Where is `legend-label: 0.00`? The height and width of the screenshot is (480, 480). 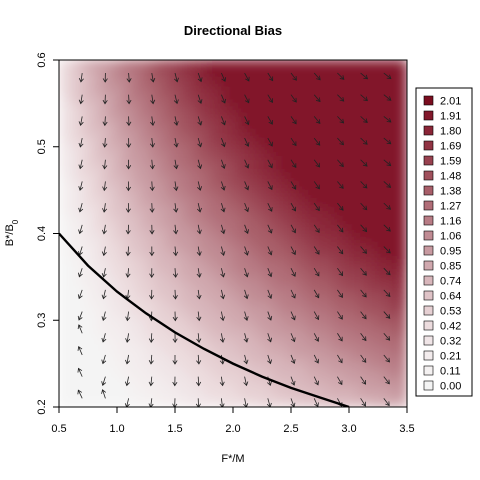
legend-label: 0.00 is located at coordinates (450, 387).